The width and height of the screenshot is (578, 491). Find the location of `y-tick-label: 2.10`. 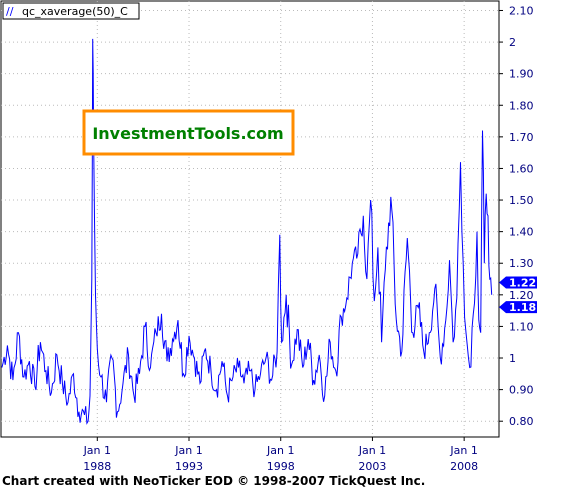

y-tick-label: 2.10 is located at coordinates (521, 10).